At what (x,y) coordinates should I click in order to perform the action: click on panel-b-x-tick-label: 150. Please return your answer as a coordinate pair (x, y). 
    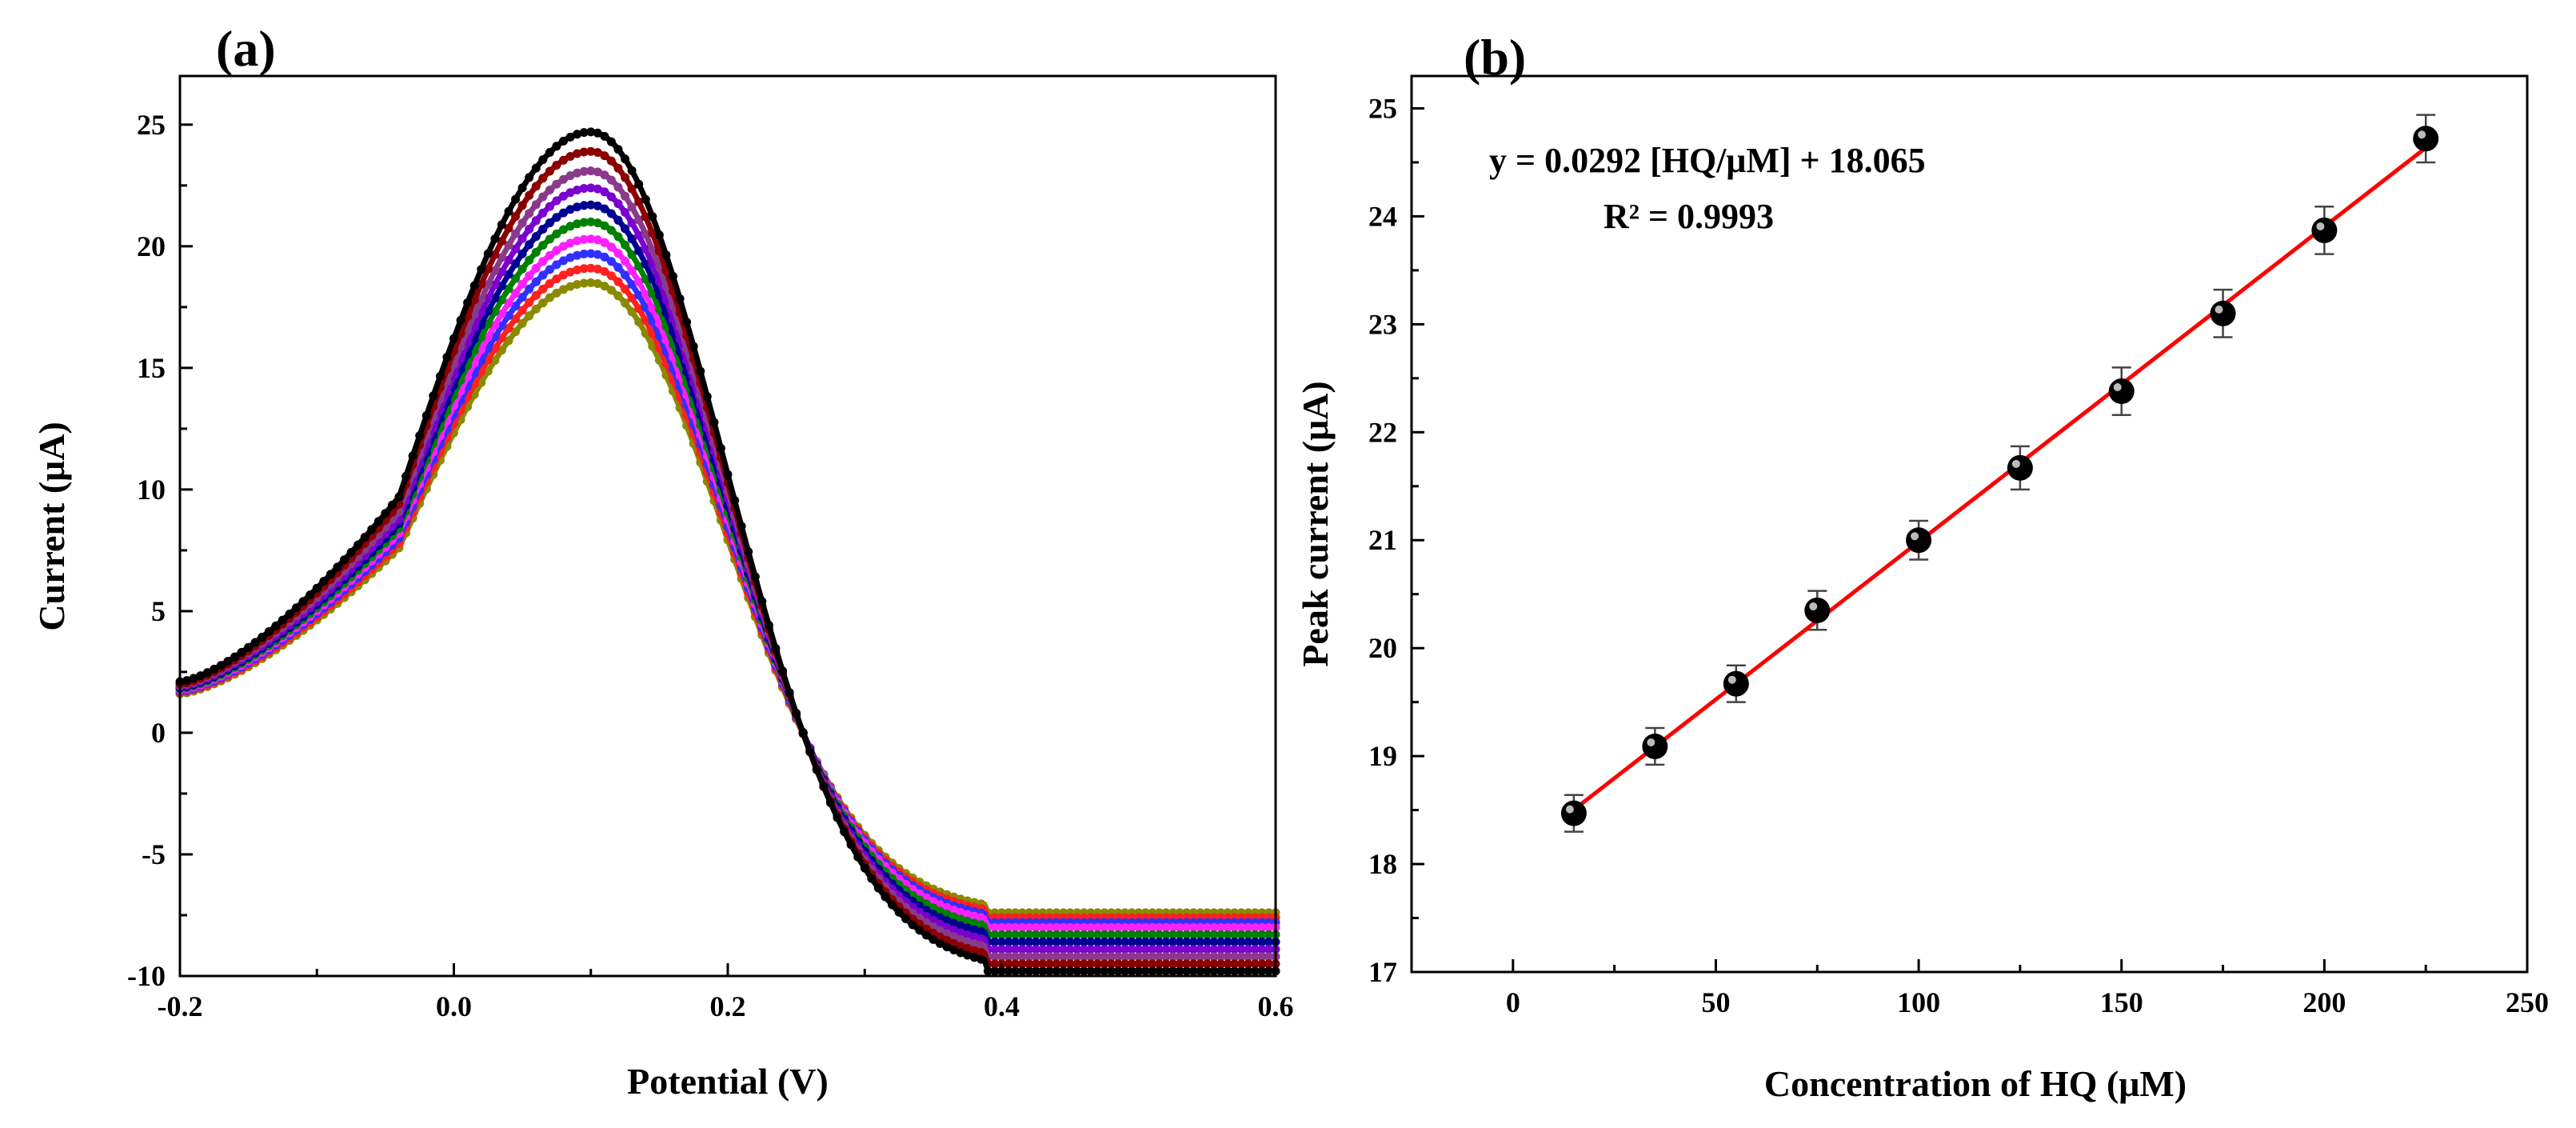
    Looking at the image, I should click on (2121, 1002).